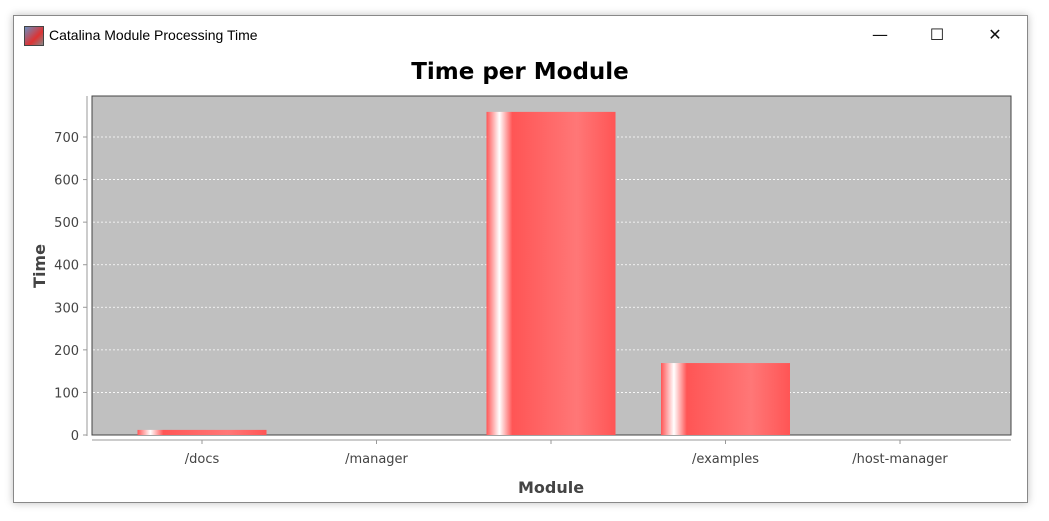 This screenshot has height=521, width=1049. I want to click on x-tick-label: /manager, so click(376, 459).